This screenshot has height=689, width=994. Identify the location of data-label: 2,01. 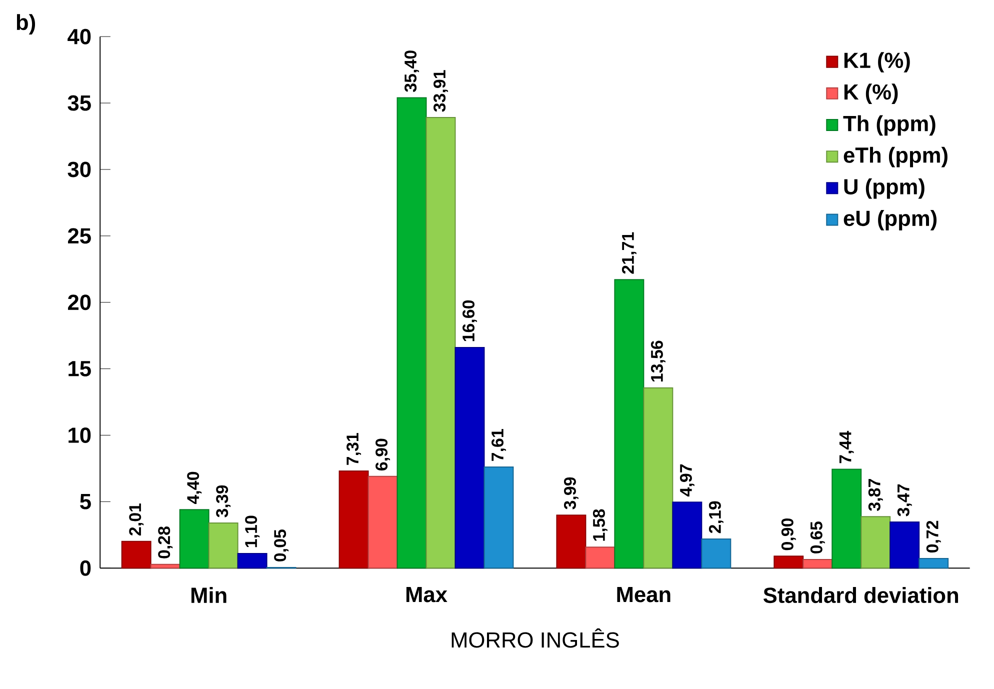
(136, 520).